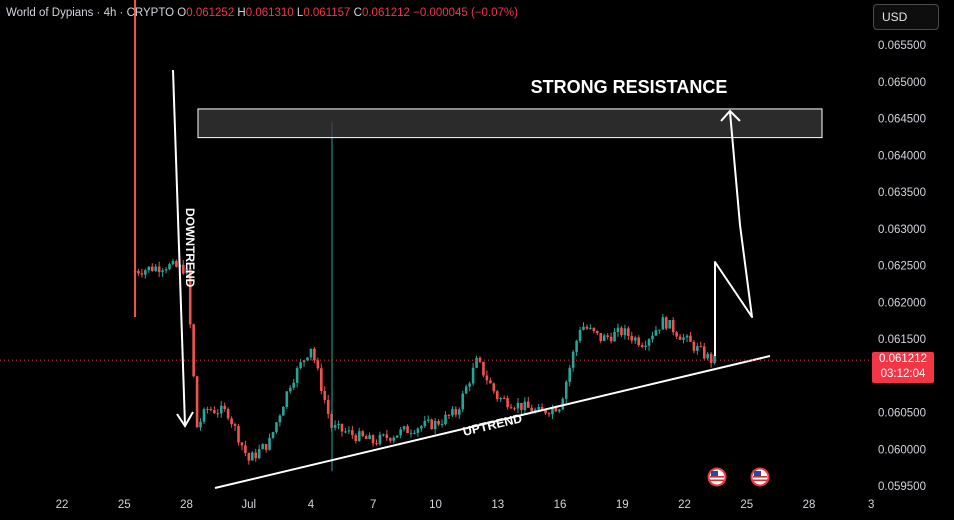  Describe the element at coordinates (357, 13) in the screenshot. I see `close-label: C` at that location.